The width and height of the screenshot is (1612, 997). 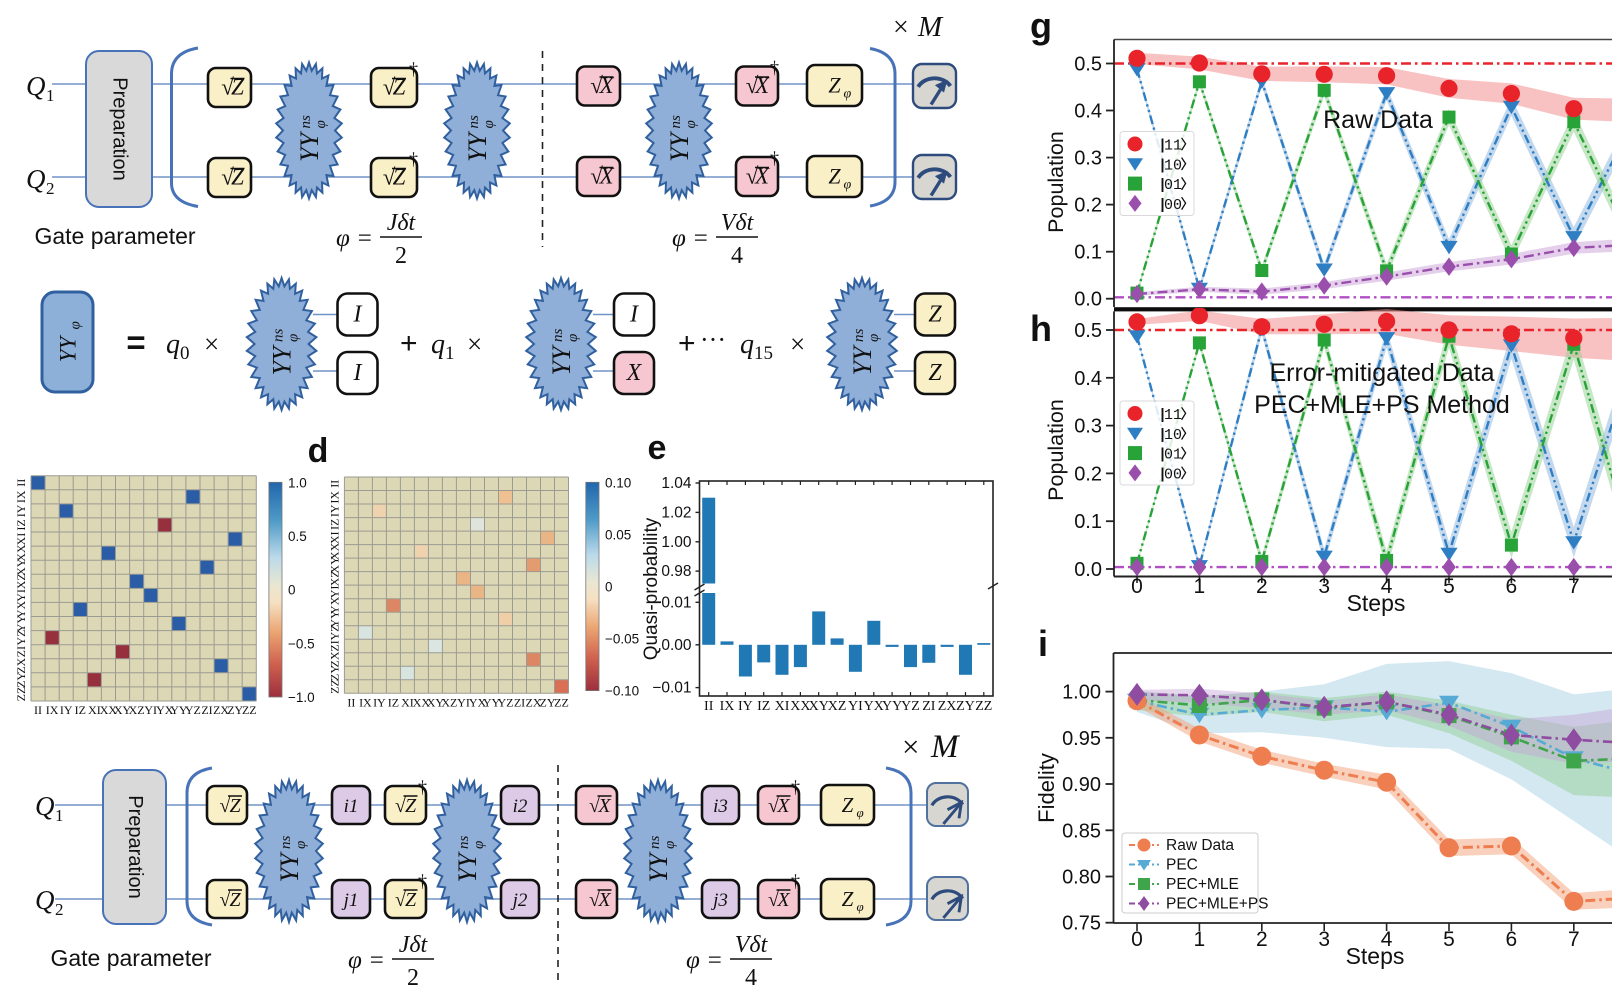 I want to click on svg-text: 0.98, so click(x=676, y=571).